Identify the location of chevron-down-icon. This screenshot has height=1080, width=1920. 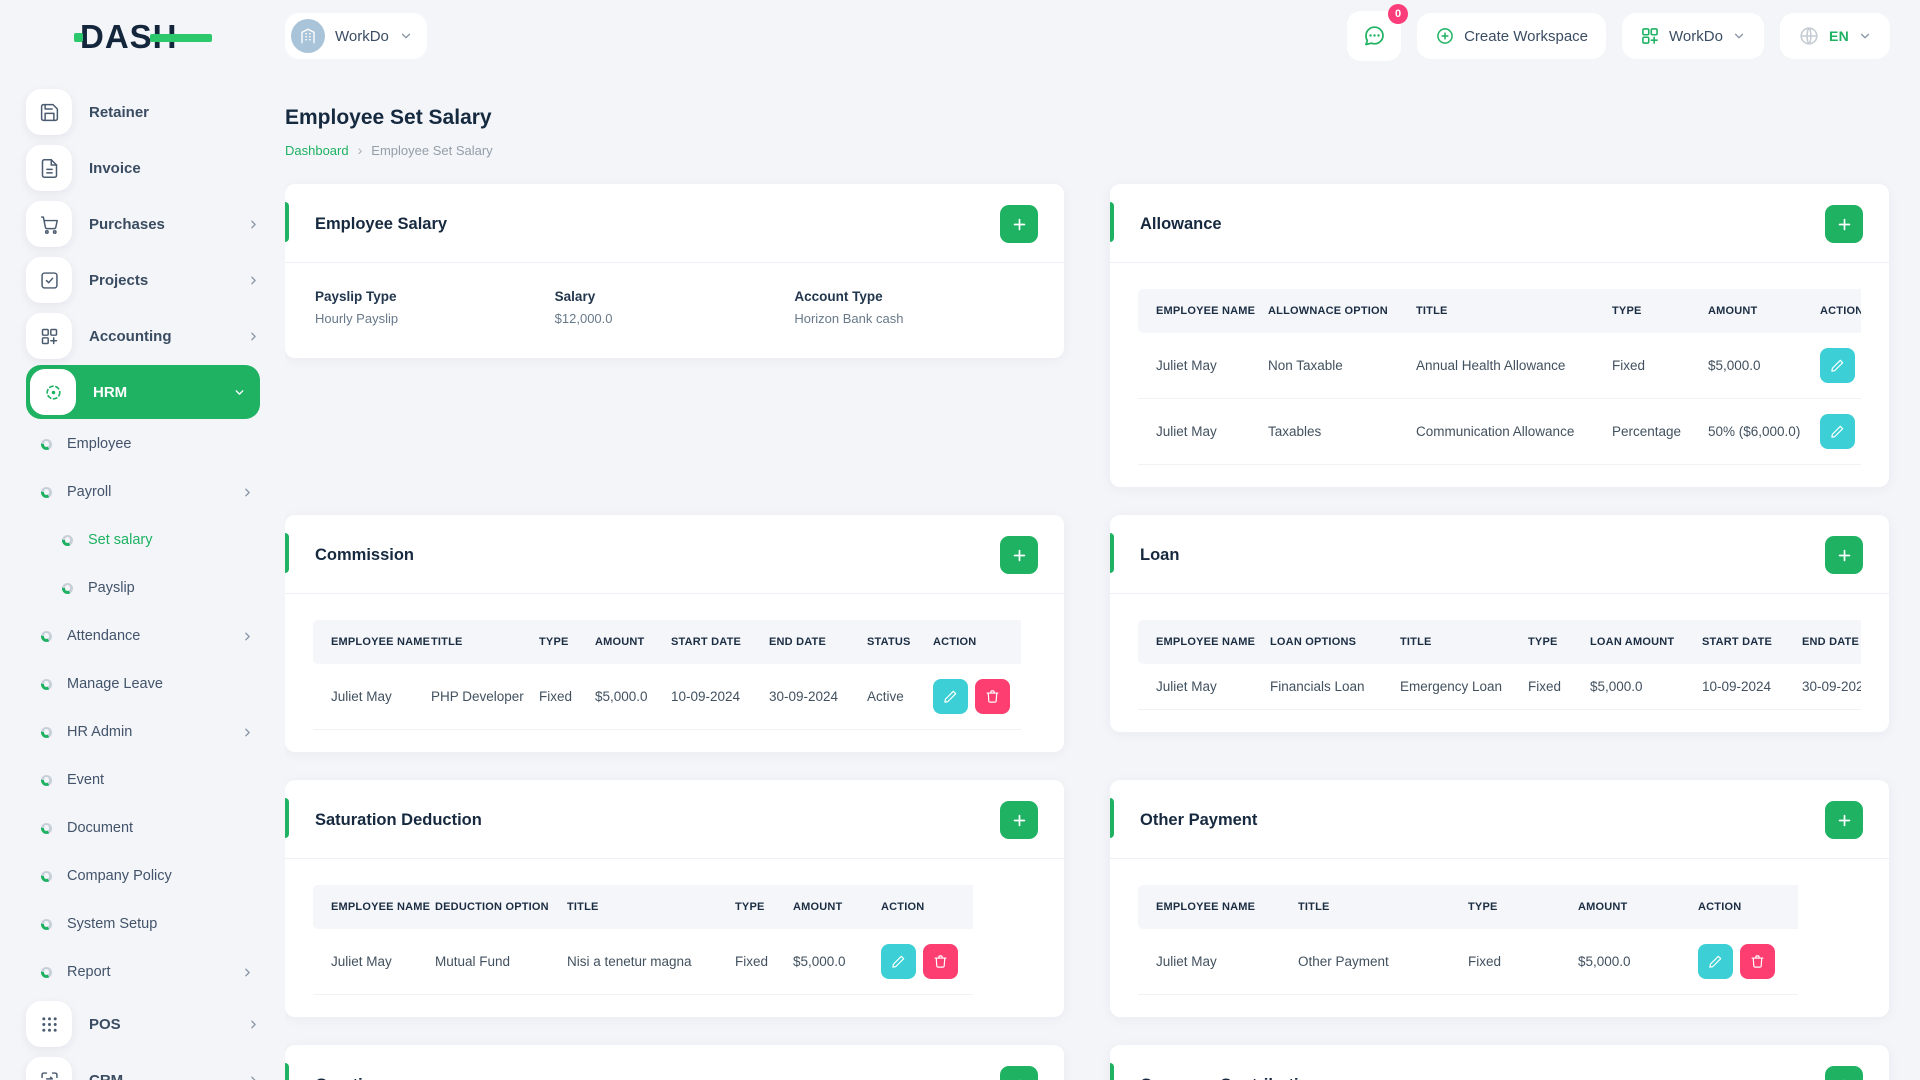
(1739, 36).